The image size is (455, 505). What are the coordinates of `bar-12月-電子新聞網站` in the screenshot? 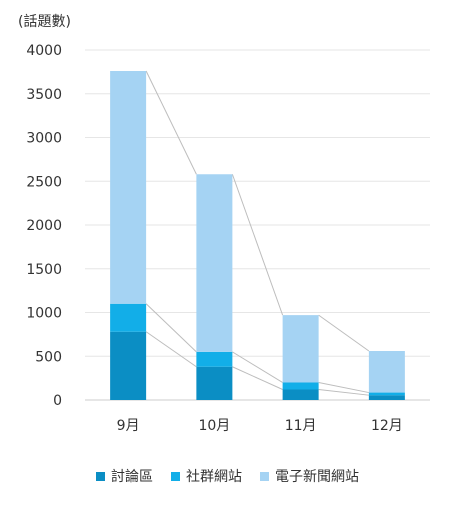 It's located at (386, 372).